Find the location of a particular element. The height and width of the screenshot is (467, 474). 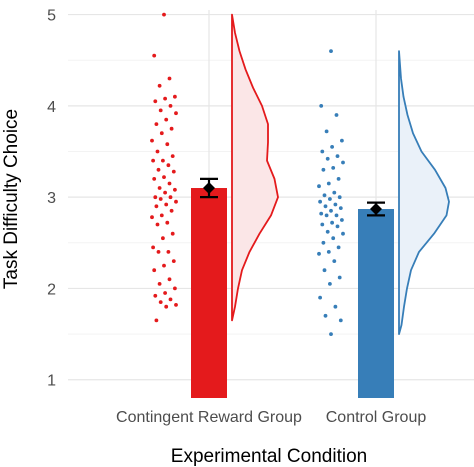

y-tick-label: 1 is located at coordinates (51, 381).